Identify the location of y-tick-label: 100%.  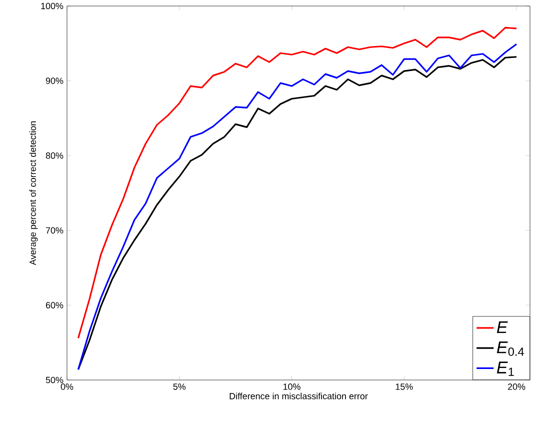
(52, 6).